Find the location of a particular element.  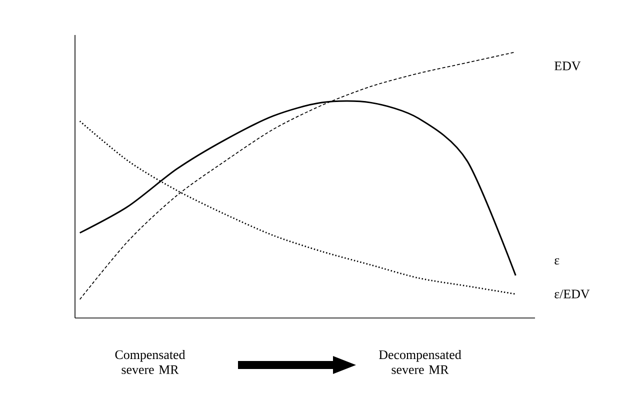

text: ε is located at coordinates (557, 261).